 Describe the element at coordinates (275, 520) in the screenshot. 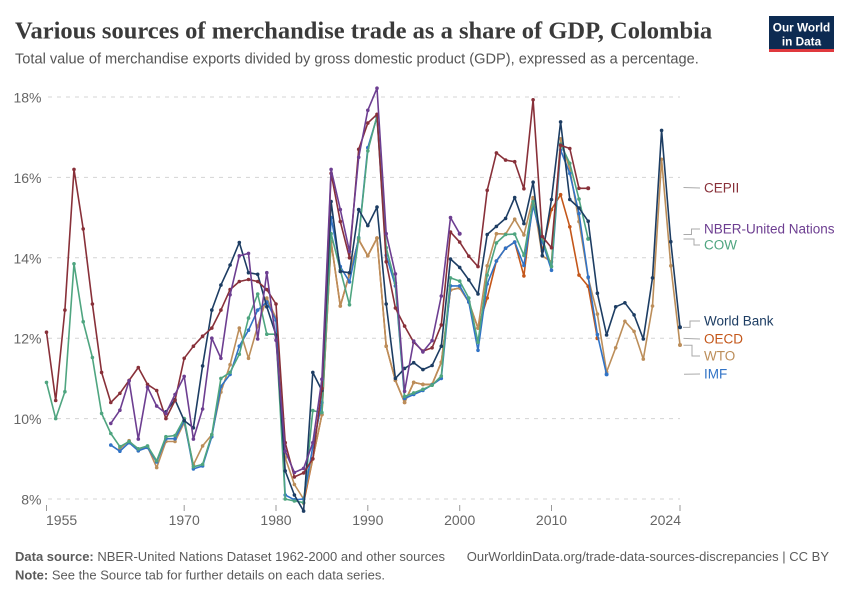

I see `svg-text: 1980` at that location.